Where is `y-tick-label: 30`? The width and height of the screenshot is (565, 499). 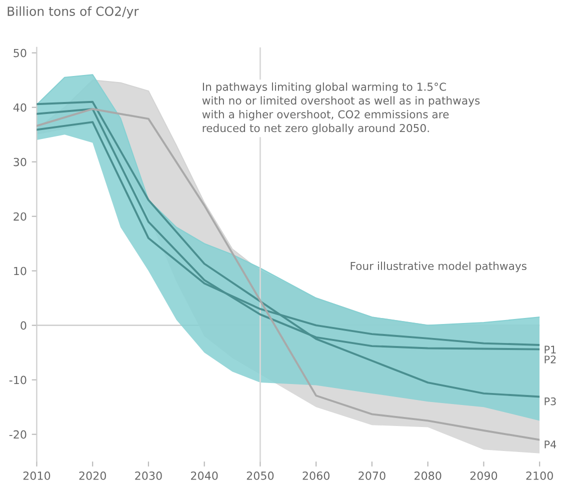
y-tick-label: 30 is located at coordinates (20, 162).